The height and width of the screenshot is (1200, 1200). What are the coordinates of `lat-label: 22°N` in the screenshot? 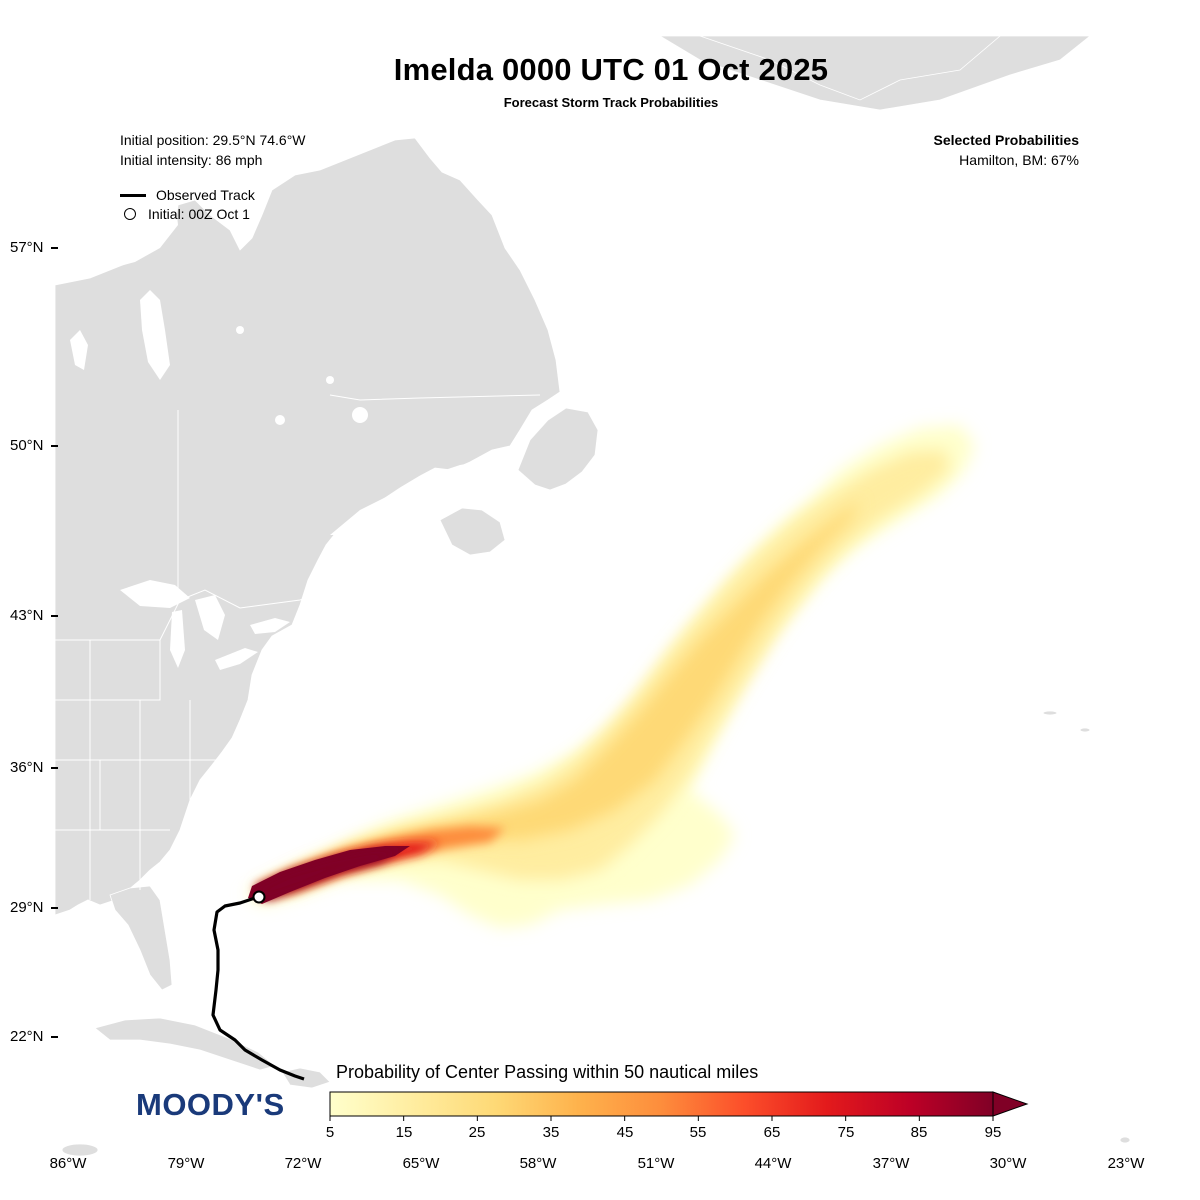 It's located at (34, 1036).